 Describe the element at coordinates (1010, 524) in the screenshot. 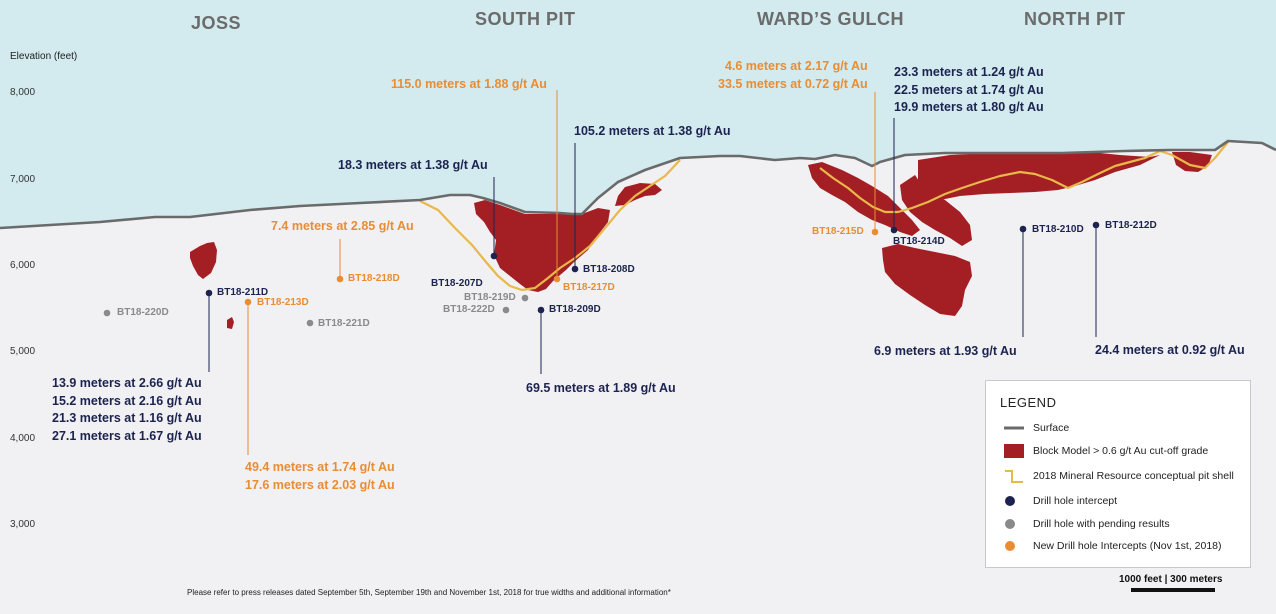

I see `grey-dot-icon` at that location.